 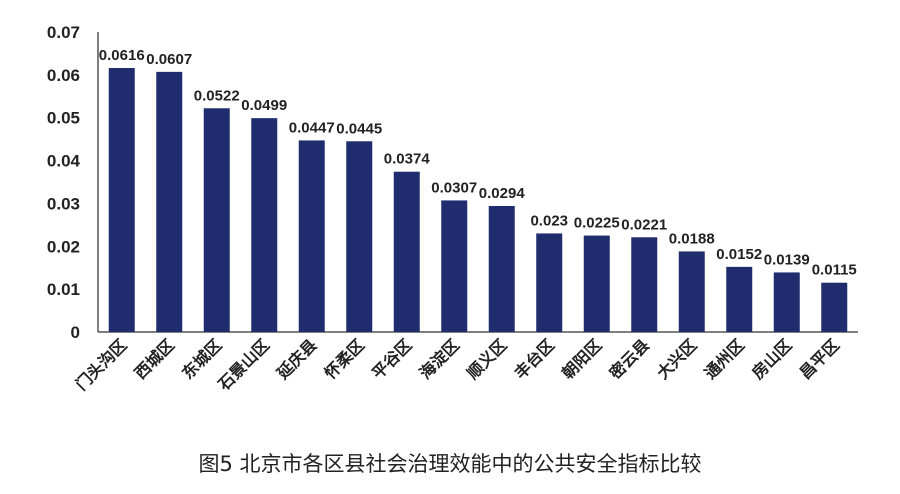 I want to click on data-label: 0.0445, so click(x=359, y=128).